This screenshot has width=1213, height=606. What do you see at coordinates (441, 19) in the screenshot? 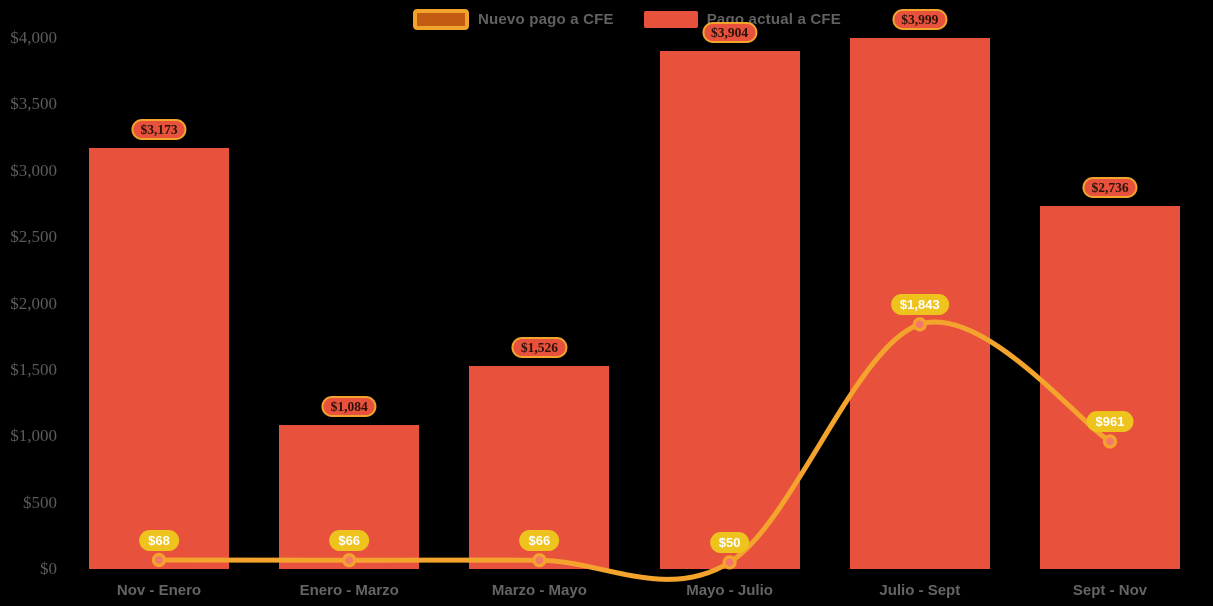
I see `nuevo-pago-swatch-icon` at bounding box center [441, 19].